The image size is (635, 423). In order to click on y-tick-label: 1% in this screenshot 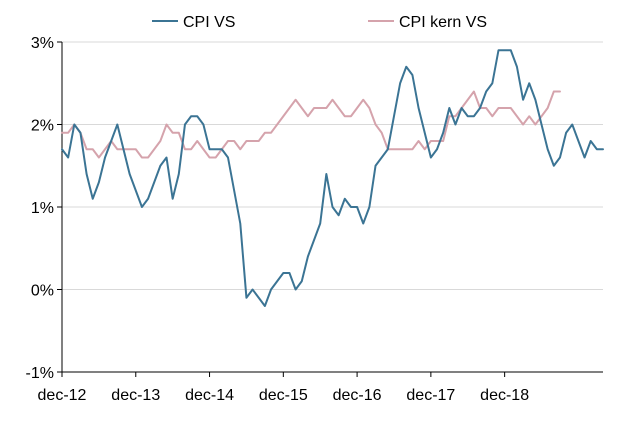, I will do `click(42, 208)`.